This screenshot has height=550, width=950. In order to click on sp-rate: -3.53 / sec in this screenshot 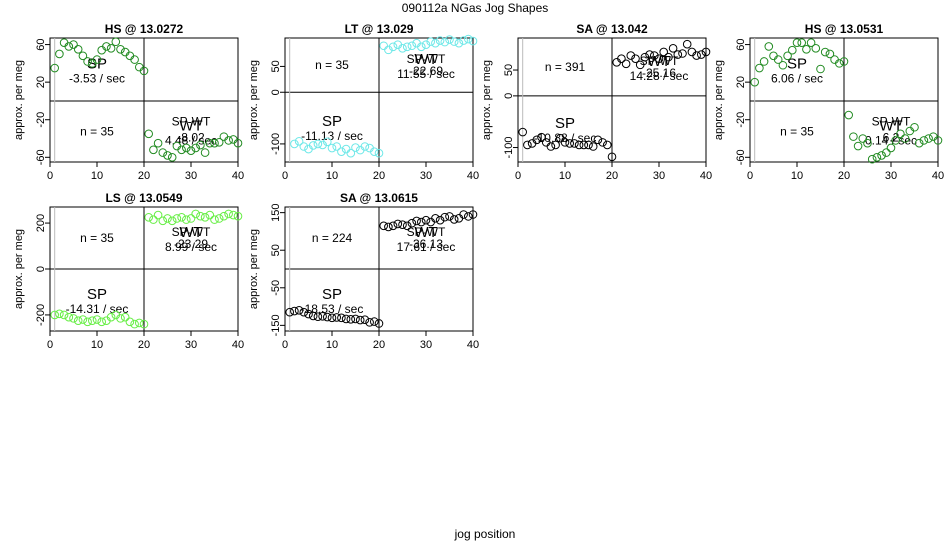, I will do `click(97, 78)`.